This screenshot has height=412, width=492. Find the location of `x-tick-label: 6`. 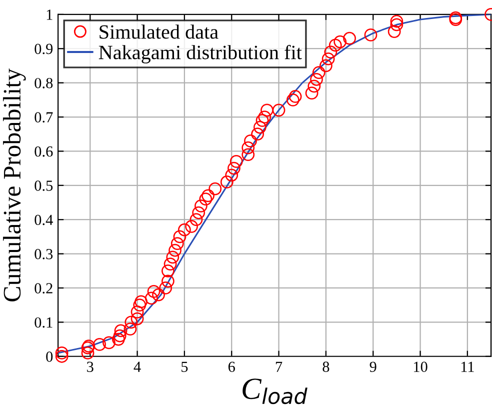

x-tick-label: 6 is located at coordinates (231, 367).